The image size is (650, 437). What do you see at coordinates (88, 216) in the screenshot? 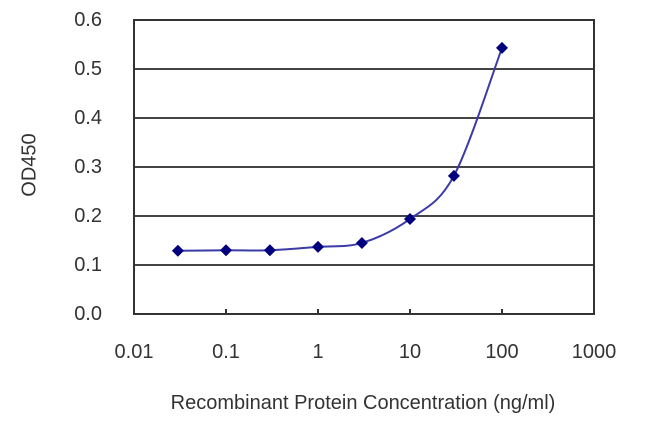
I see `y-tick-label: 0.2` at bounding box center [88, 216].